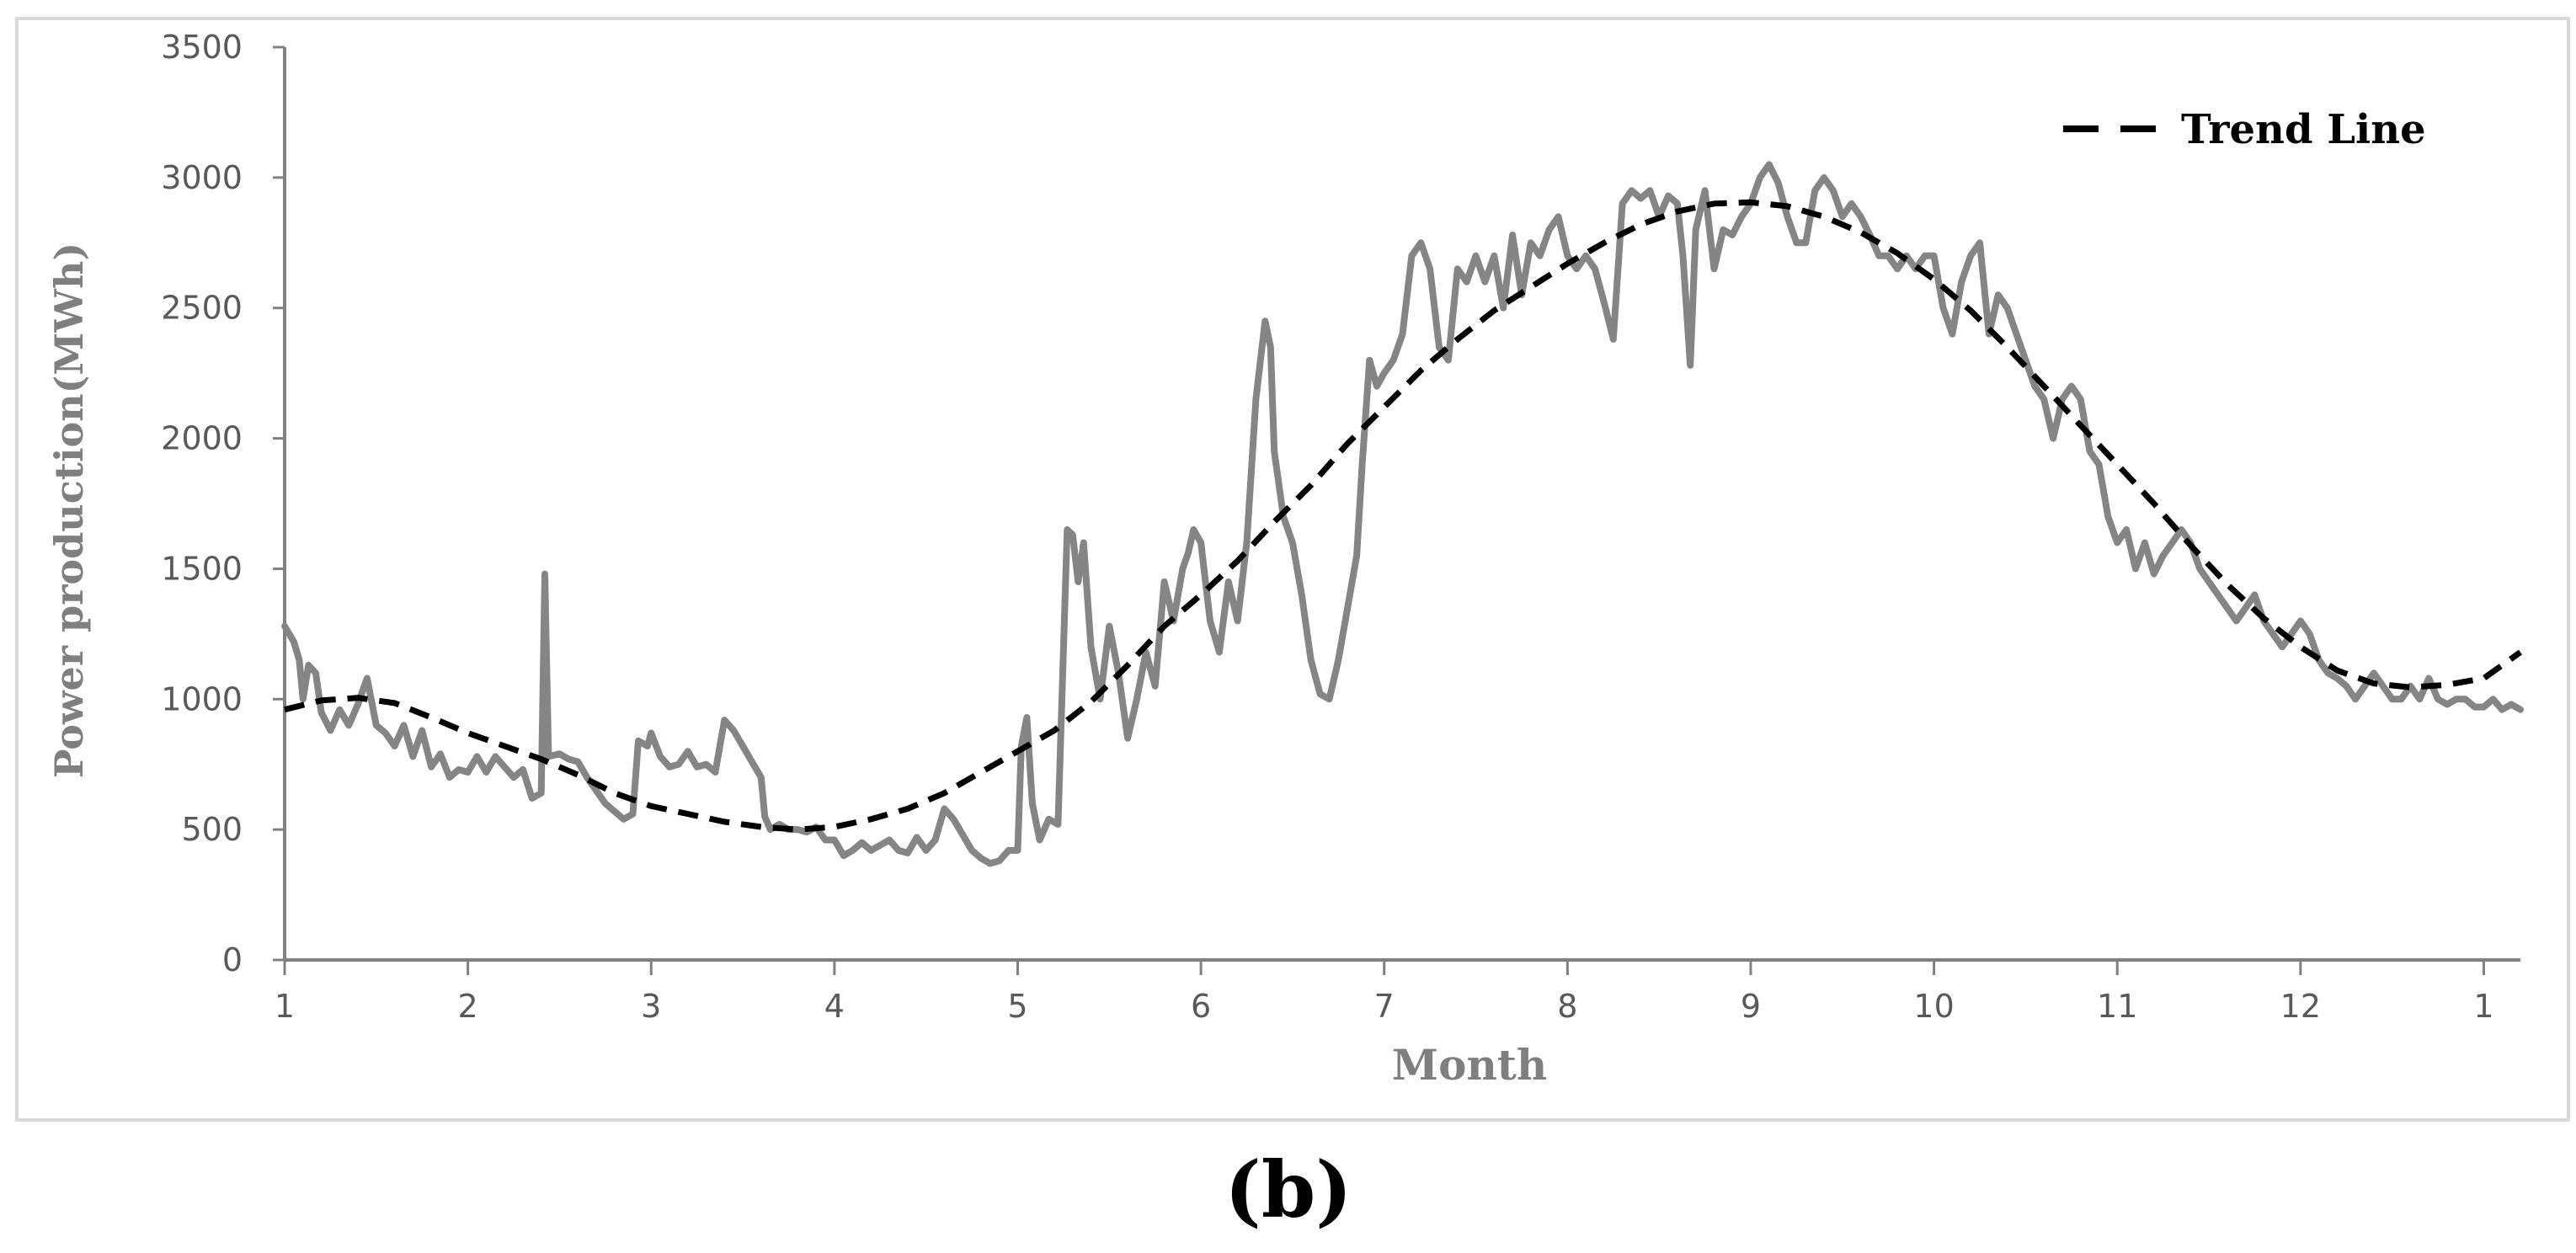 This screenshot has width=2576, height=1253. I want to click on x-tick-label: 5, so click(1017, 1006).